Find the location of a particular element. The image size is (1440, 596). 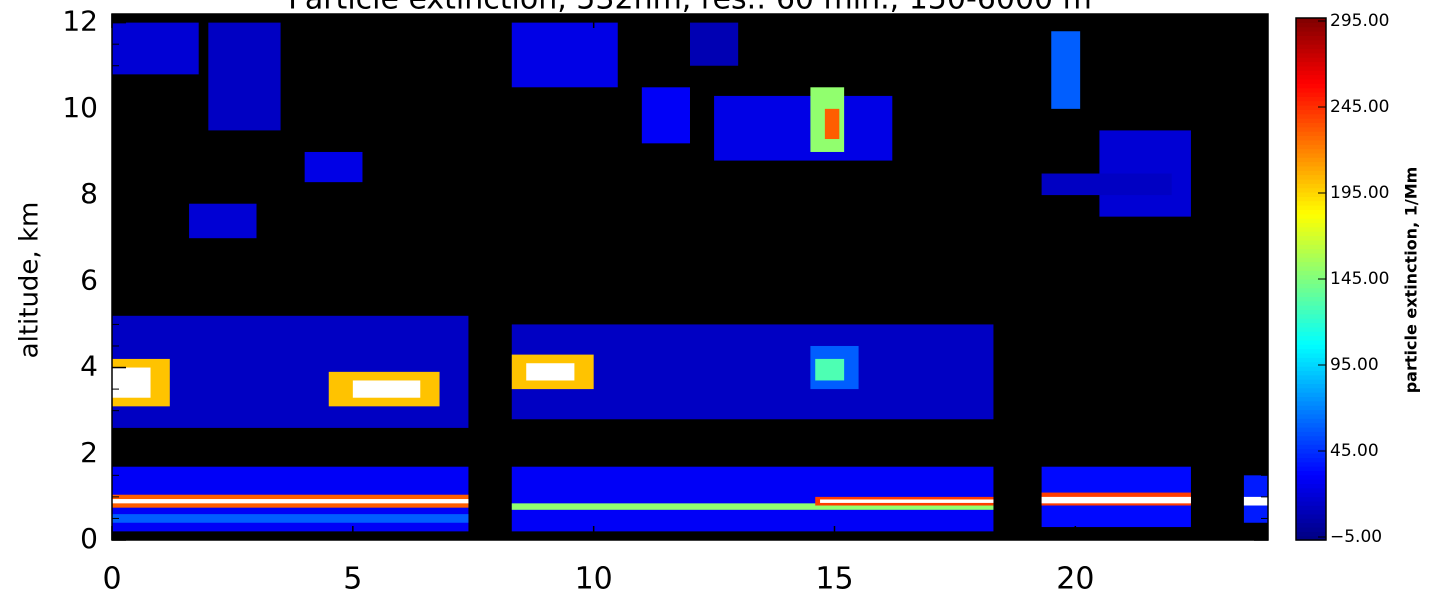

colorbar-tick-label: 195.00 is located at coordinates (1359, 193).